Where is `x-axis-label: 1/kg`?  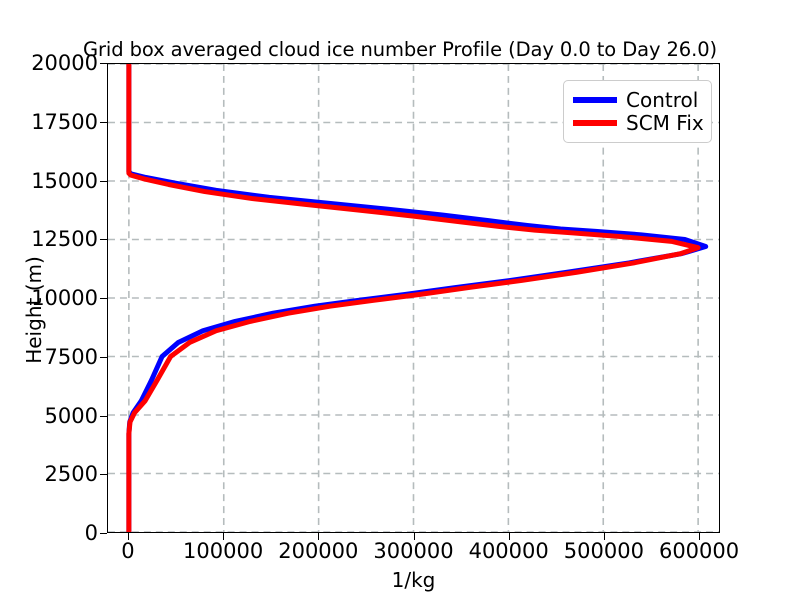 x-axis-label: 1/kg is located at coordinates (413, 580).